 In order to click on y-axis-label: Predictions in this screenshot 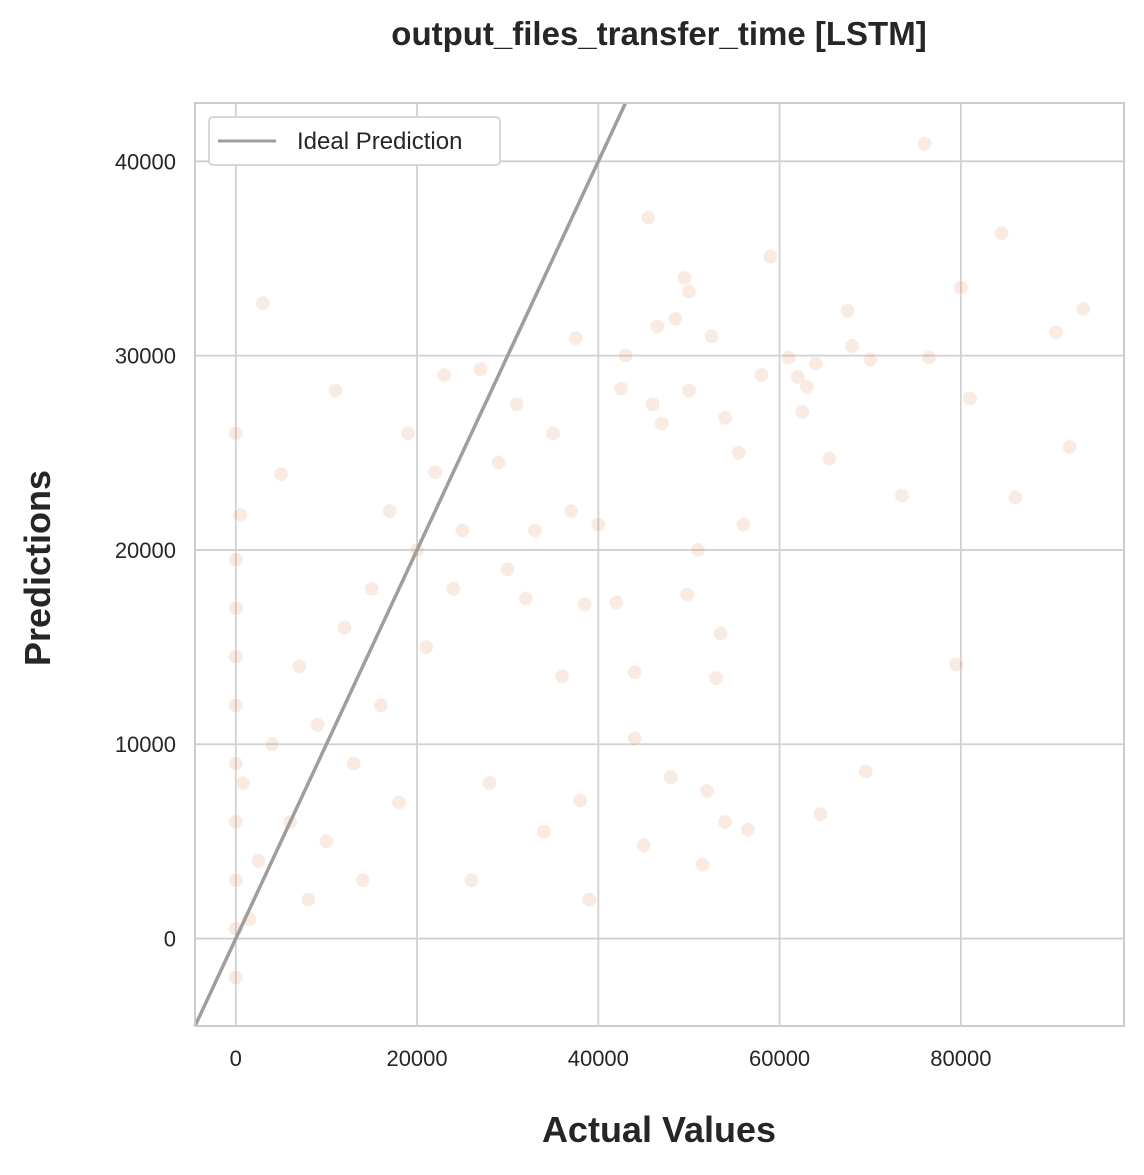, I will do `click(37, 568)`.